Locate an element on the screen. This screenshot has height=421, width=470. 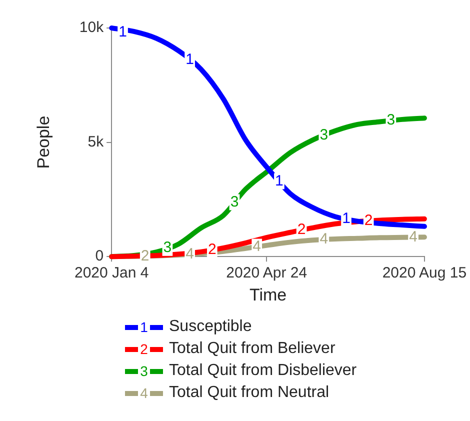
x-tick-label: 2020 Aug 15 is located at coordinates (424, 273).